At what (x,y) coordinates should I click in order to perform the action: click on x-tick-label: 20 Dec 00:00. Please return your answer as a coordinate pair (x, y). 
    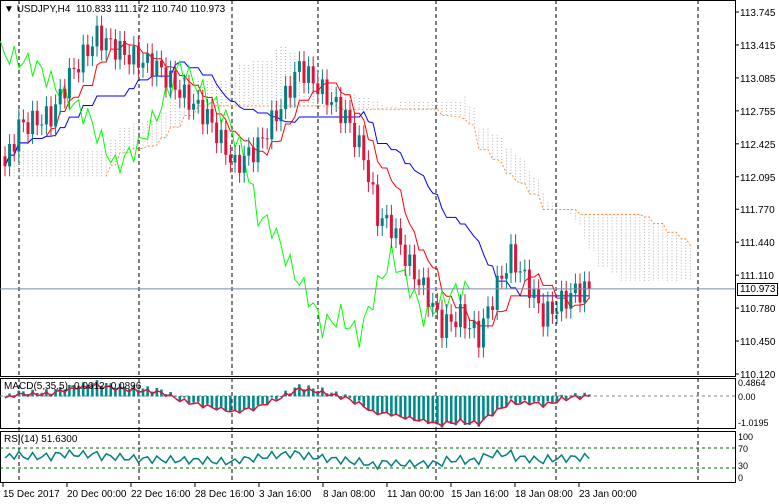
    Looking at the image, I should click on (97, 494).